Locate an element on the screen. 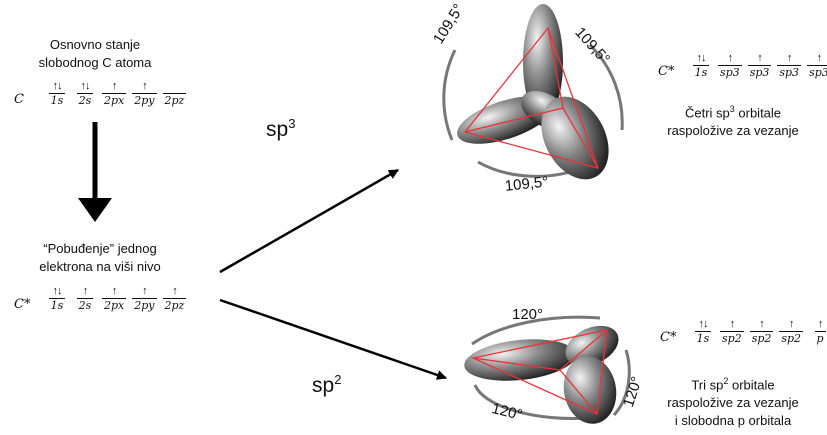 The height and width of the screenshot is (435, 827). excited-config: C* ↑↓ 1s ↑ 2s ↑ 2px ↑ 2py ↑ 2pz is located at coordinates (100, 298).